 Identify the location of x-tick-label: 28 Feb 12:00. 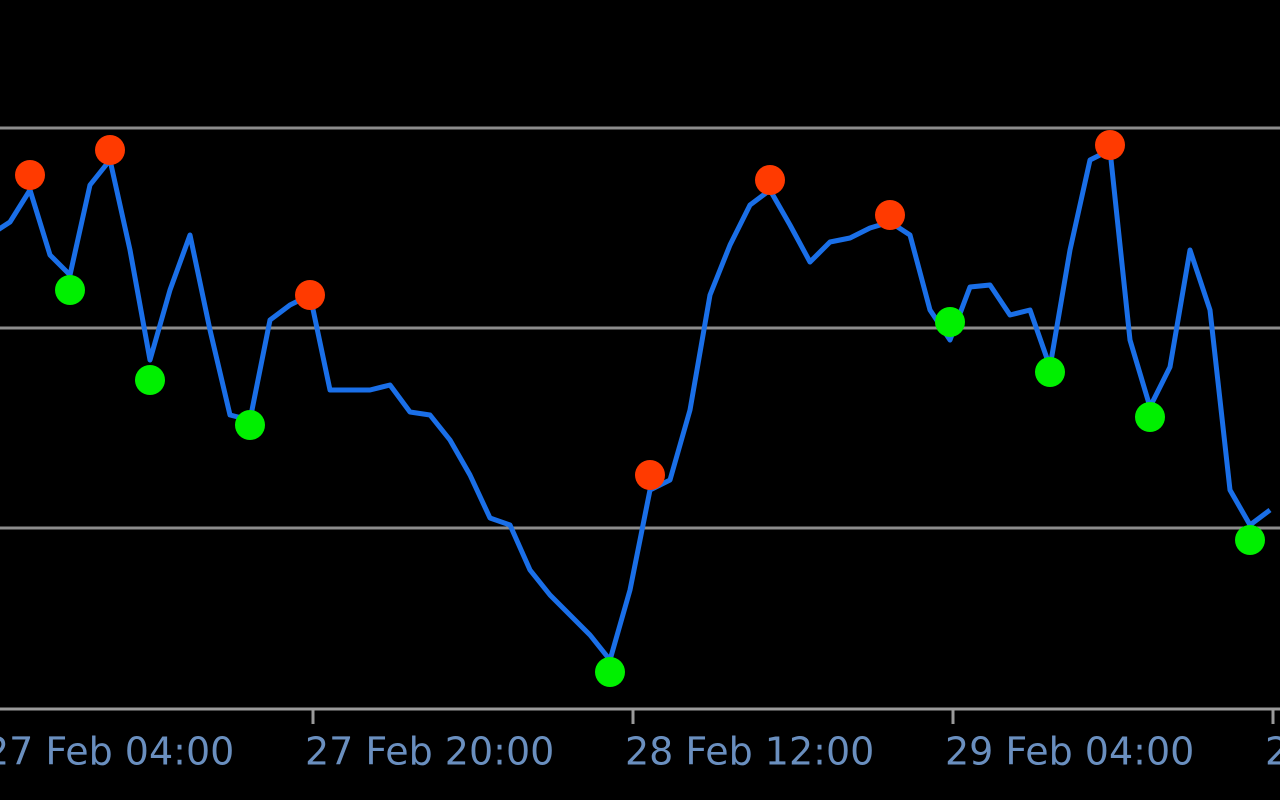
(749, 752).